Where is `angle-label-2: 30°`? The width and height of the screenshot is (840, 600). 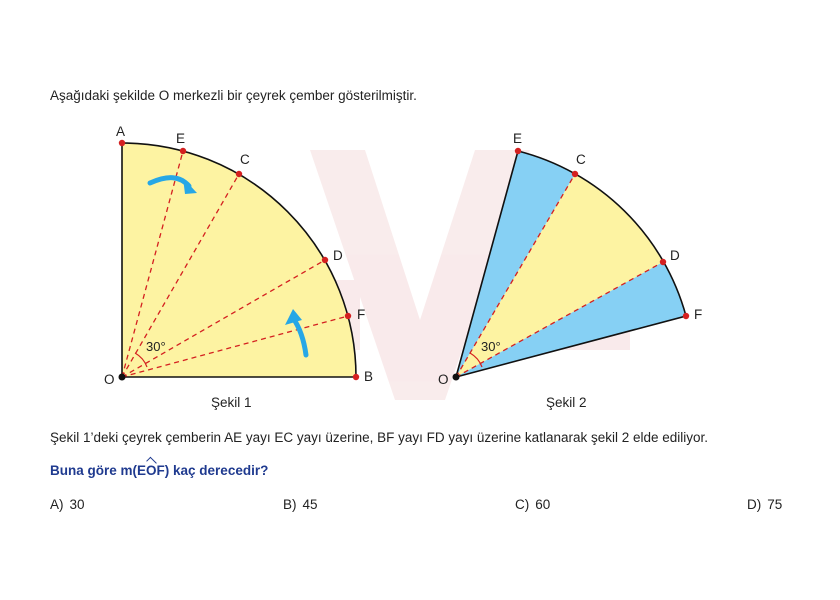
angle-label-2: 30° is located at coordinates (491, 346).